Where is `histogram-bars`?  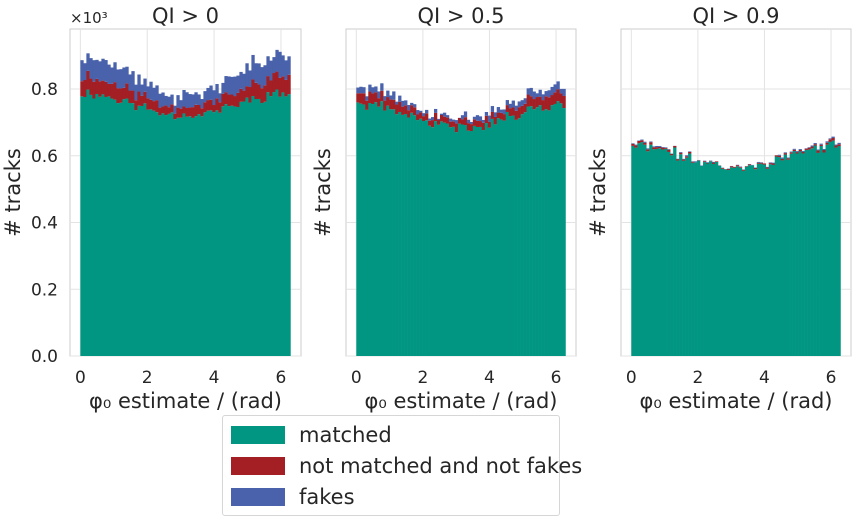
histogram-bars is located at coordinates (185, 203).